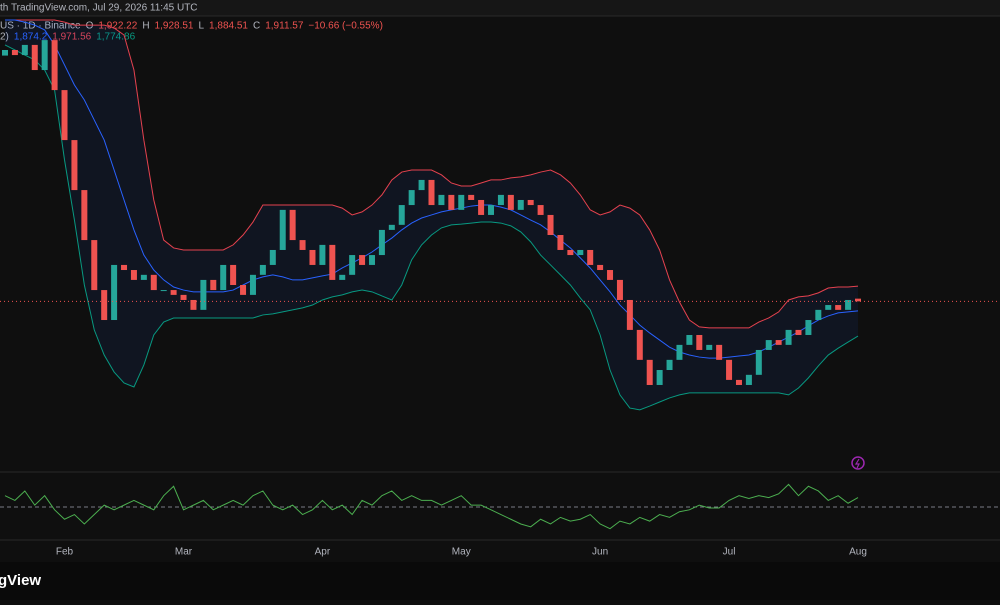  I want to click on legend-text: 1,928.51, so click(174, 26).